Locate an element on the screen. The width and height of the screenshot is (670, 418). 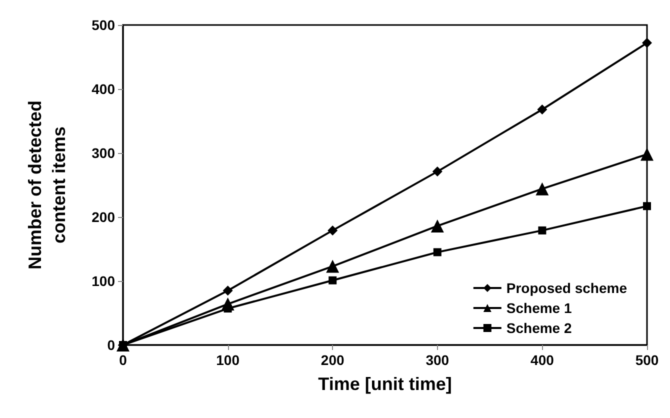
legend-label: Scheme 1 is located at coordinates (539, 308).